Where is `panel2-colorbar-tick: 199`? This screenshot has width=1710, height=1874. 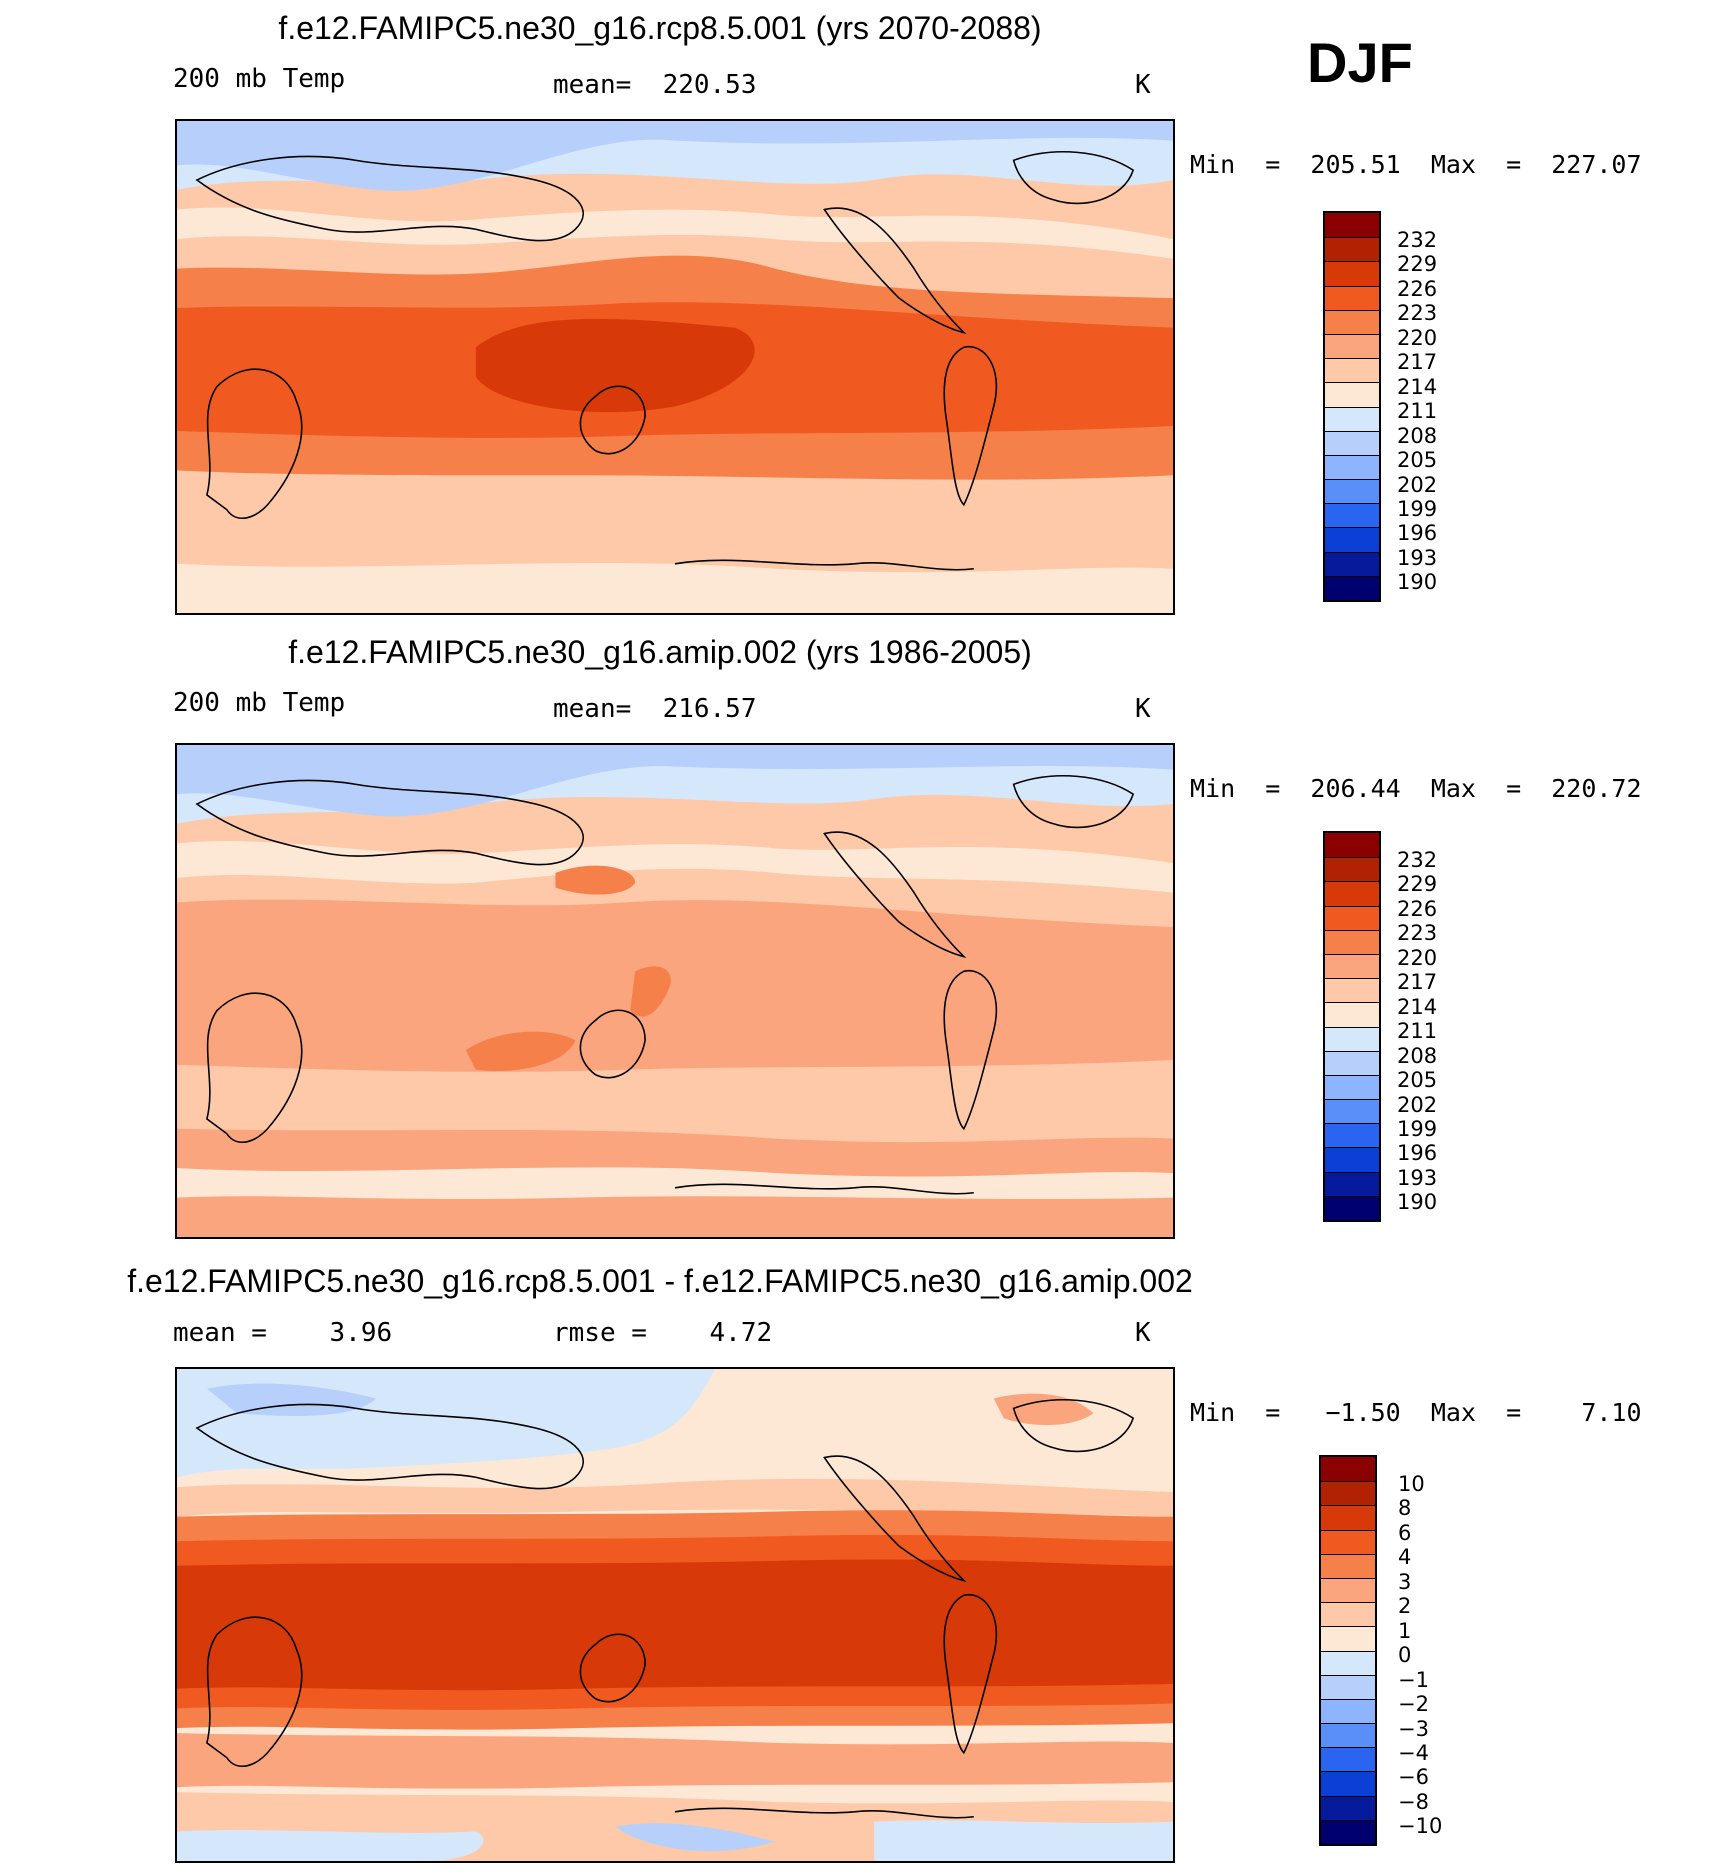
panel2-colorbar-tick: 199 is located at coordinates (1417, 1129).